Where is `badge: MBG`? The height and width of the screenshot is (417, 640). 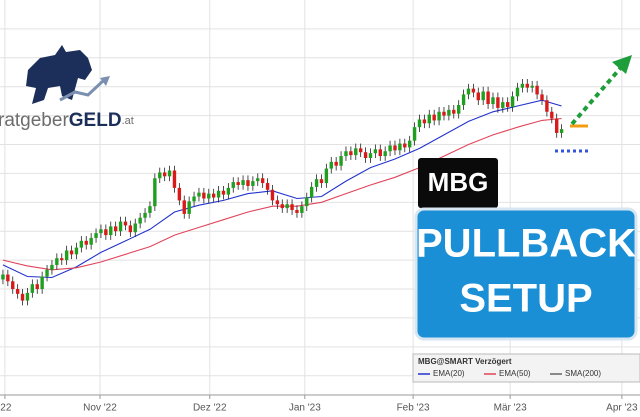 badge: MBG is located at coordinates (458, 182).